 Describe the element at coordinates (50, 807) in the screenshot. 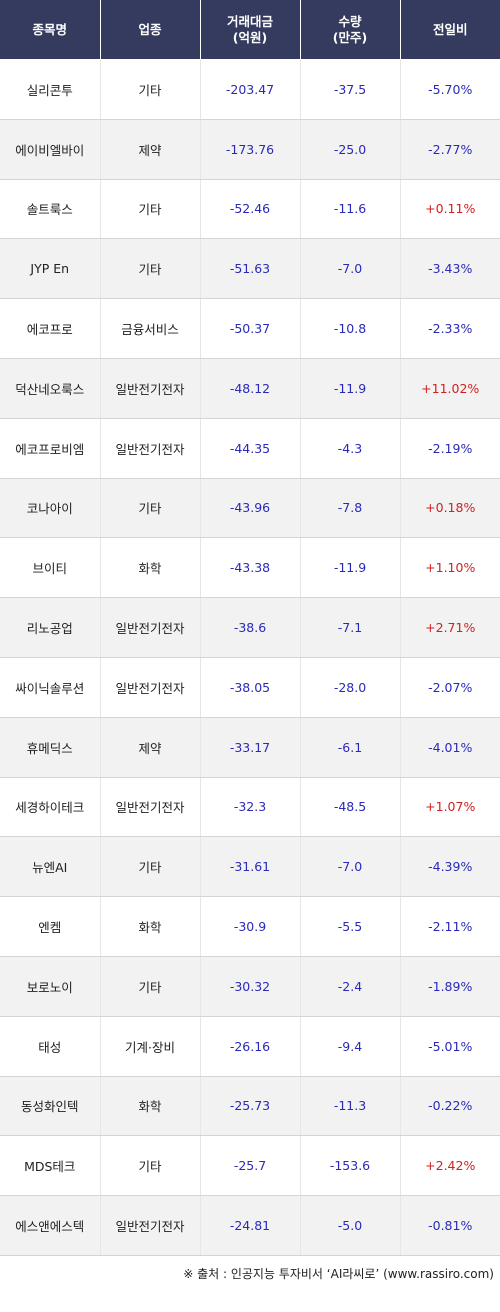

I see `stock-name-cell: 세경하이테크` at that location.